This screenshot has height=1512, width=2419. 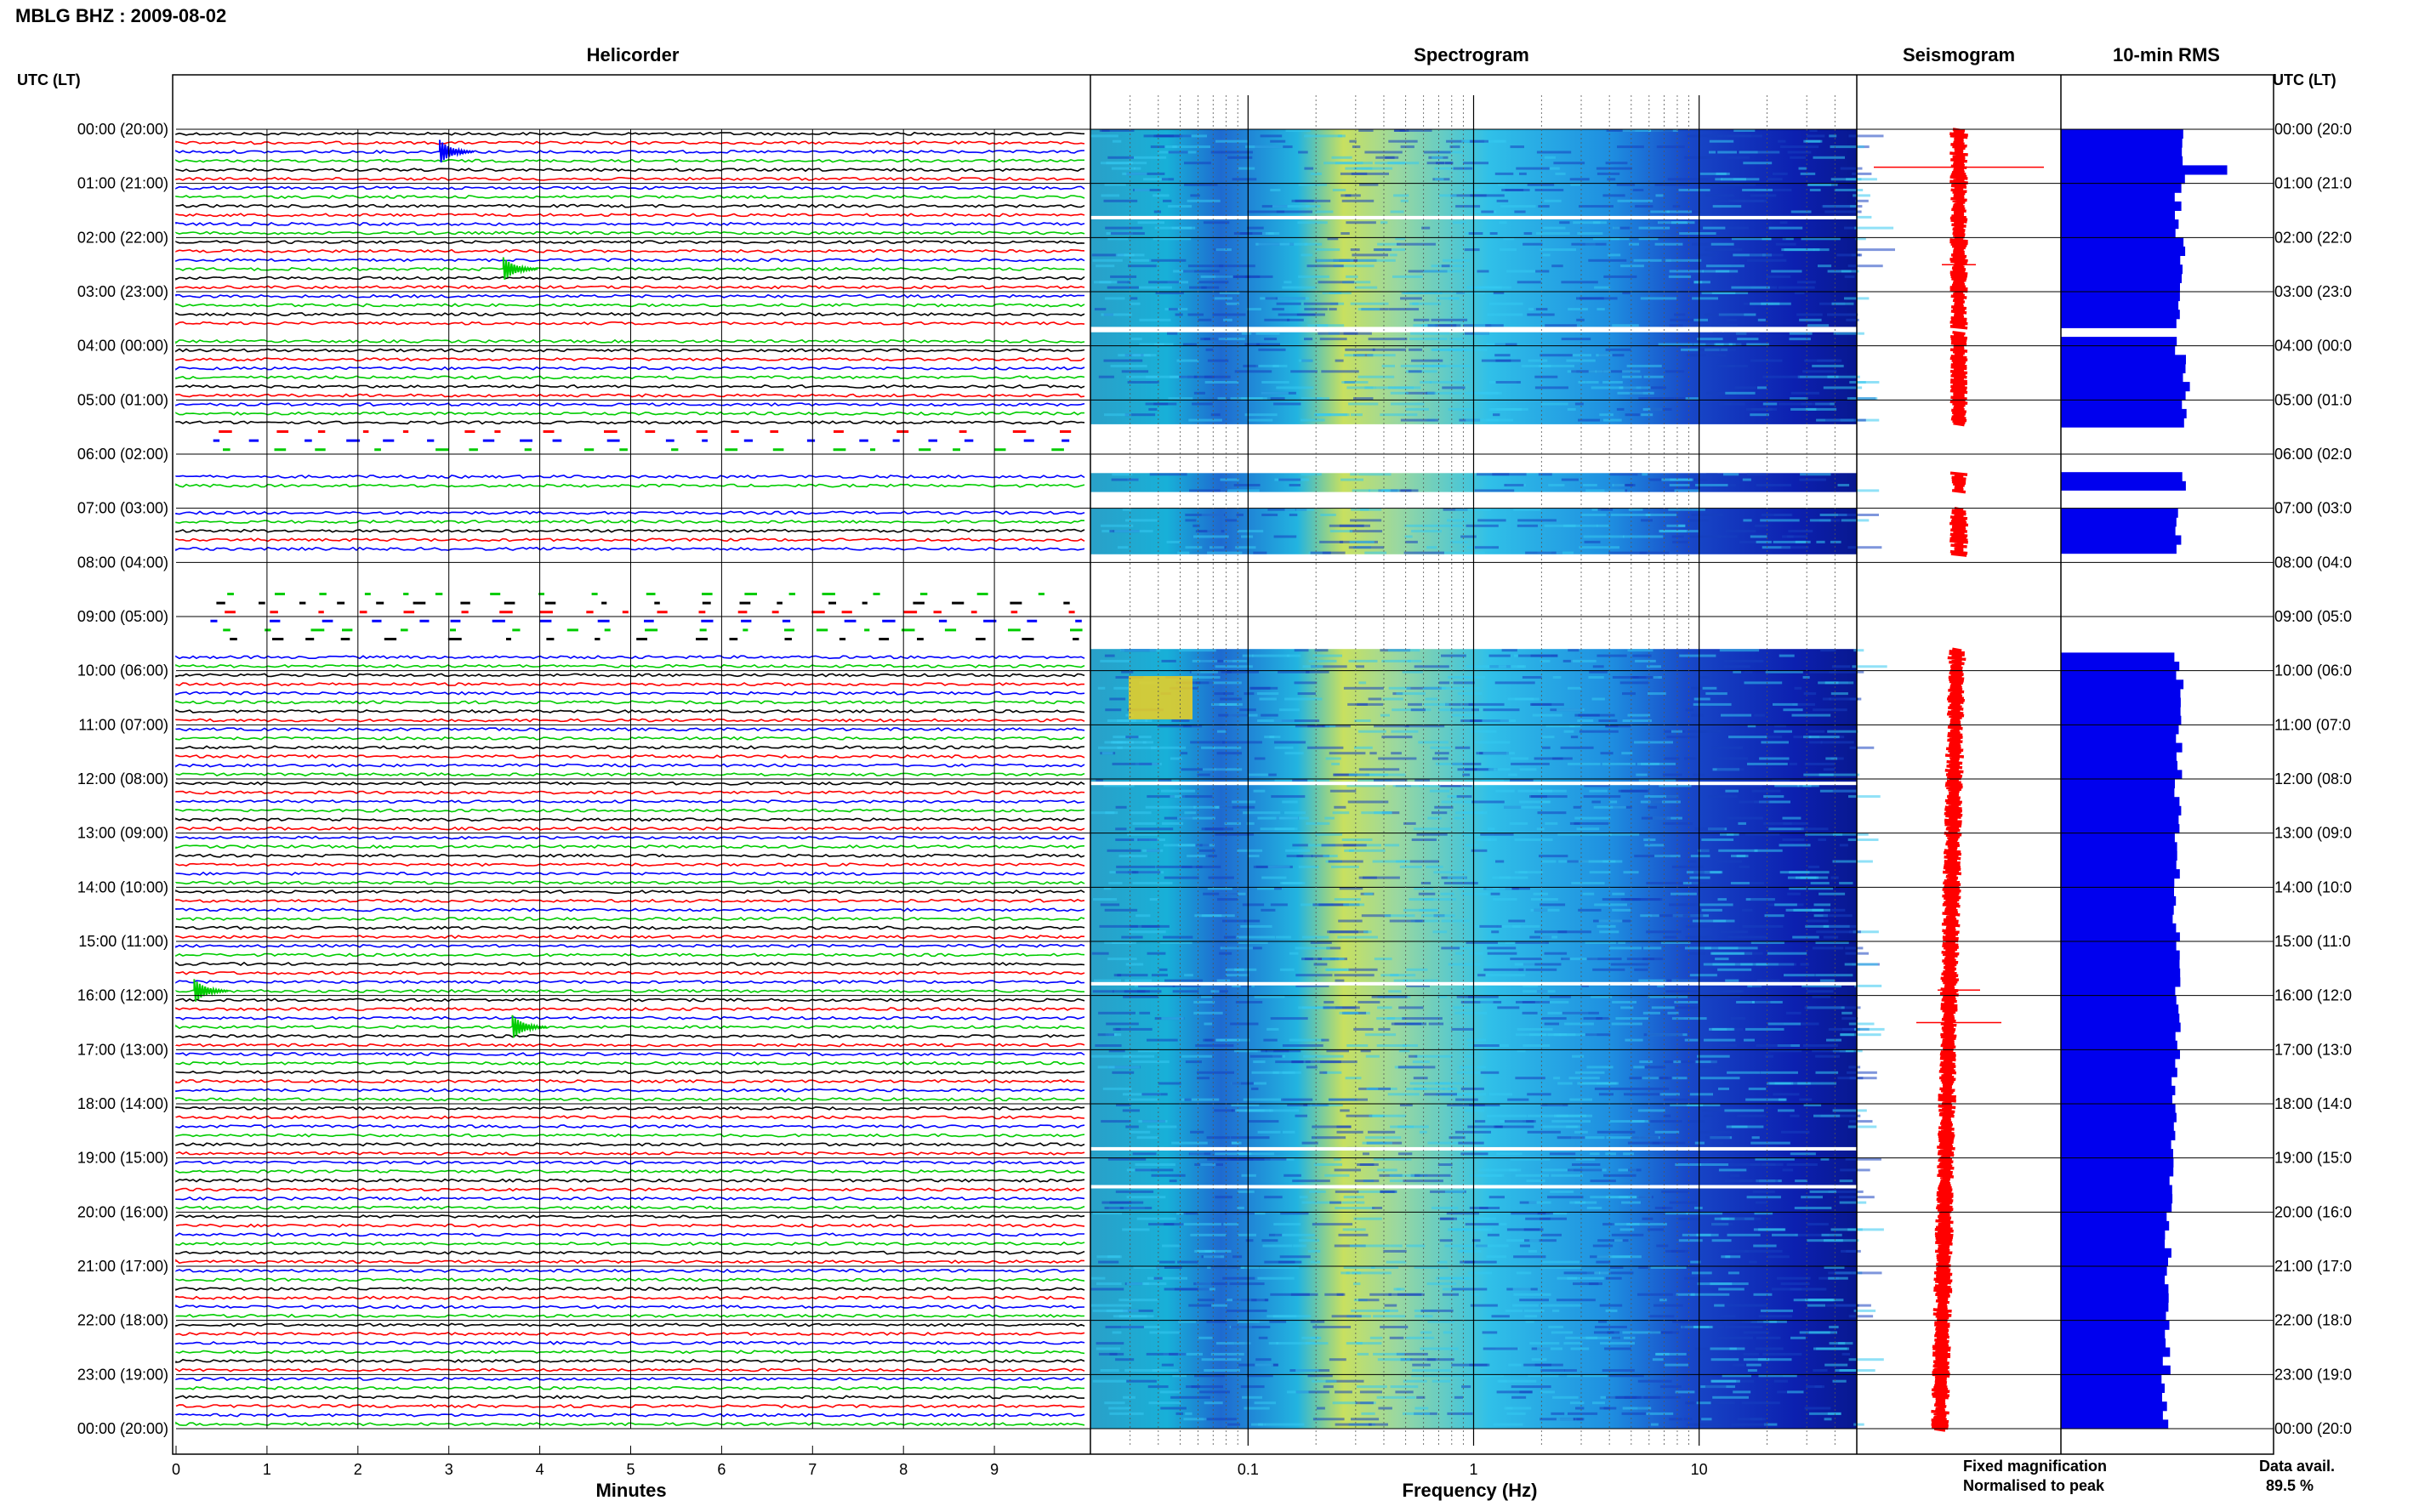 I want to click on time-label-left: 12:00 (08:00), so click(x=122, y=778).